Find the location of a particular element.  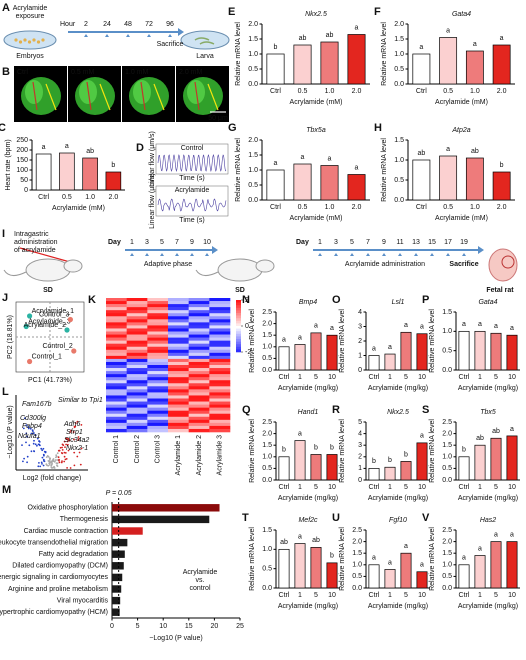

column-label: Control 2 is located at coordinates (137, 449).